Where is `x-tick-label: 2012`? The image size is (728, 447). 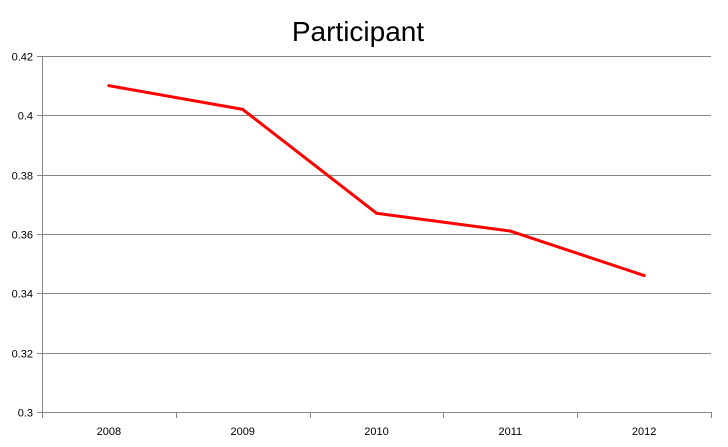
x-tick-label: 2012 is located at coordinates (644, 432).